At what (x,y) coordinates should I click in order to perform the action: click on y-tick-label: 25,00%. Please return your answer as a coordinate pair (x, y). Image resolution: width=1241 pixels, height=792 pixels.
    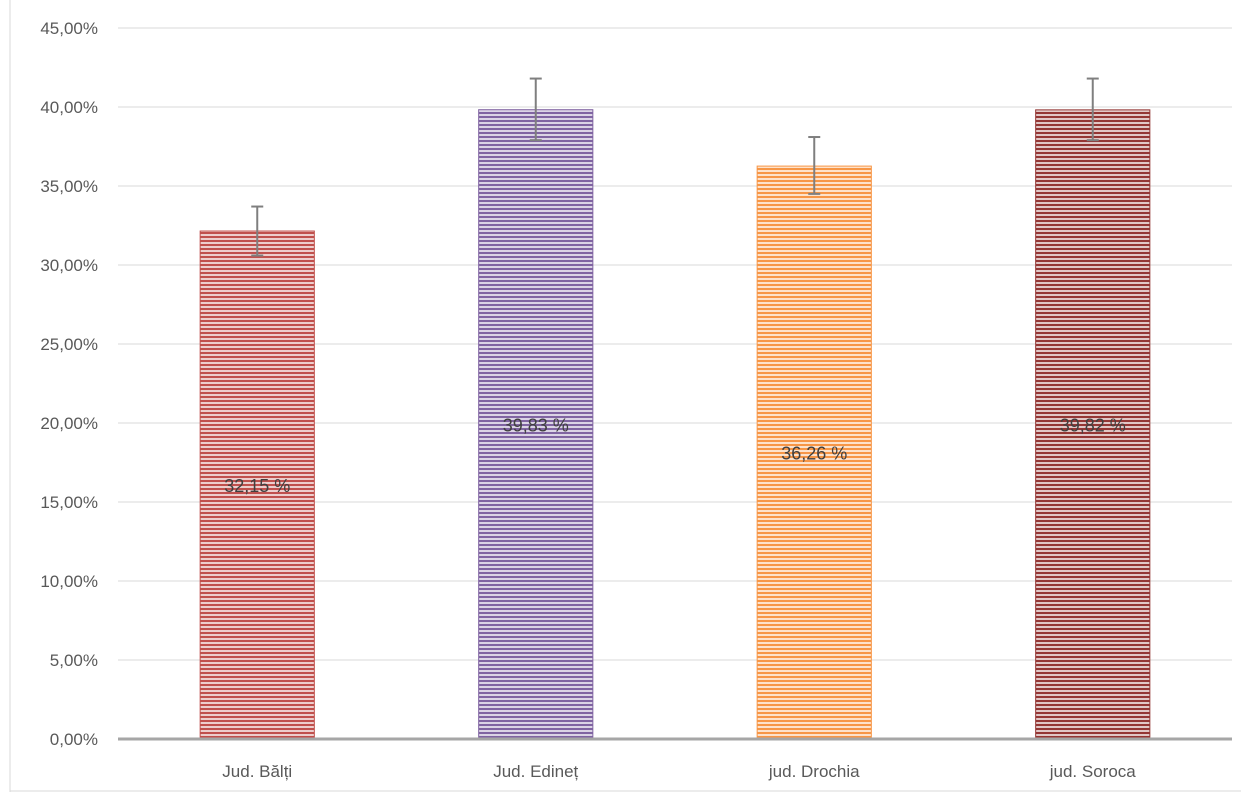
    Looking at the image, I should click on (69, 344).